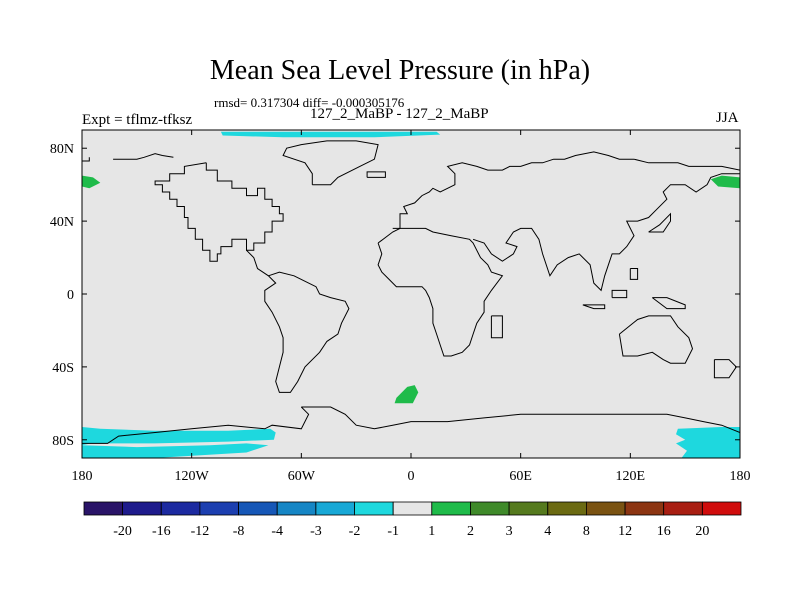 The width and height of the screenshot is (800, 600). I want to click on experiment-label: Expt = tflmz-tfksz, so click(137, 120).